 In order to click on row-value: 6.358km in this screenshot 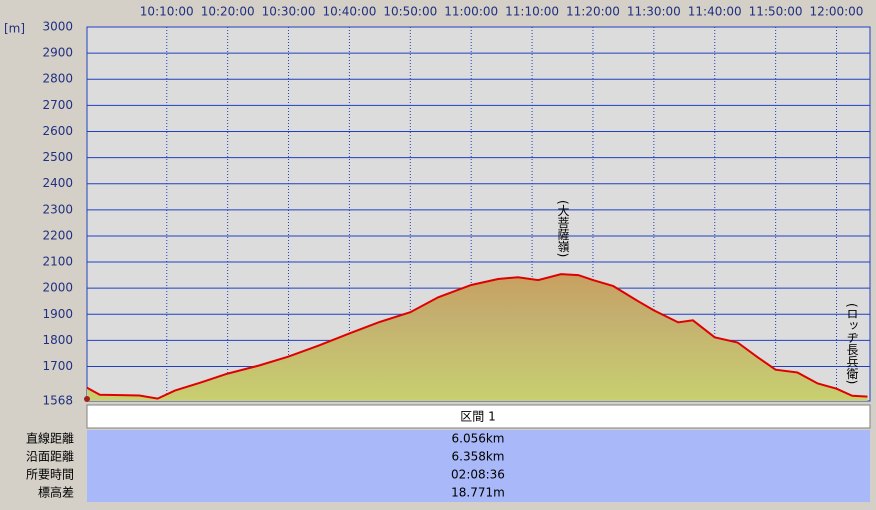, I will do `click(478, 457)`.